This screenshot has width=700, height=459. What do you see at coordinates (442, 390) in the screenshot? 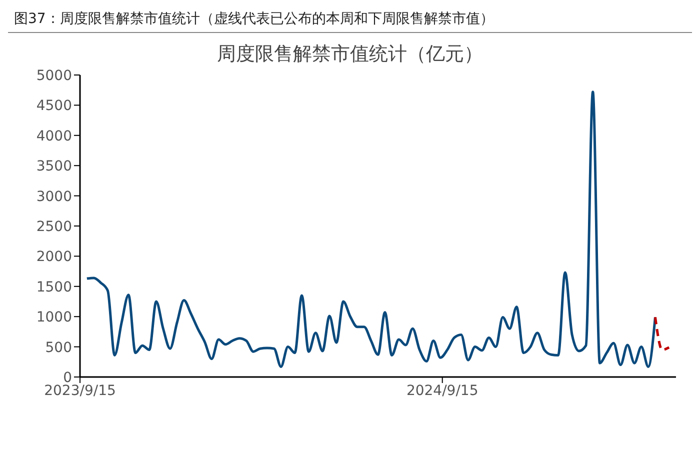
I see `x-tick-label: 2024/9/15` at bounding box center [442, 390].